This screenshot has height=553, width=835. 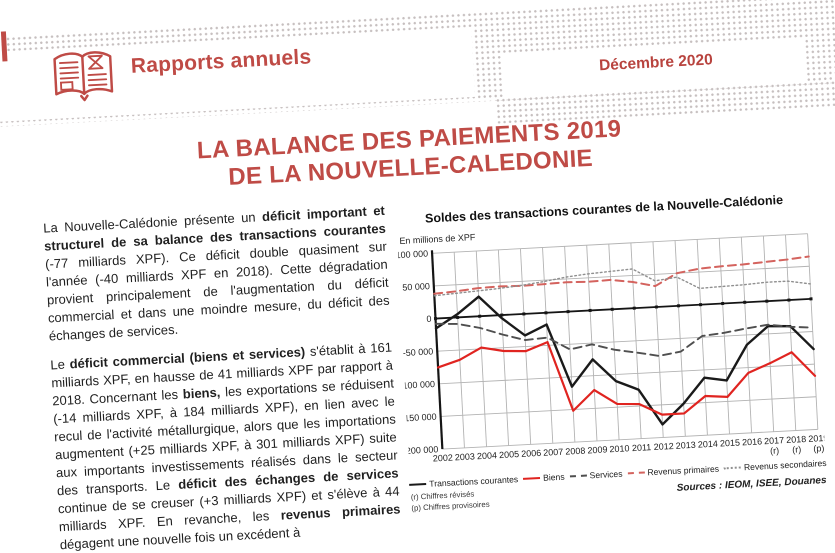 I want to click on x-tick-label: 2010, so click(x=619, y=448).